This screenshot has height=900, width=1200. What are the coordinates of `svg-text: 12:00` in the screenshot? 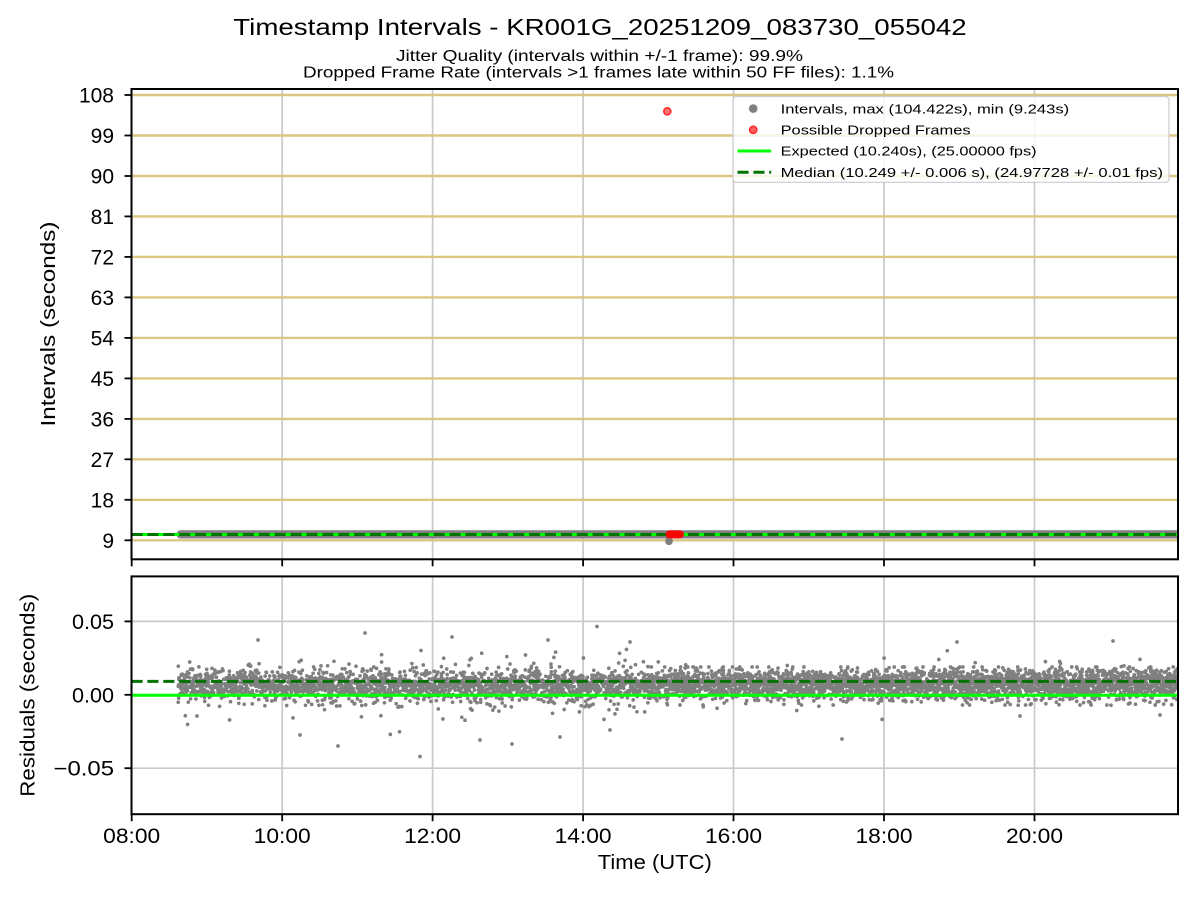 It's located at (432, 836).